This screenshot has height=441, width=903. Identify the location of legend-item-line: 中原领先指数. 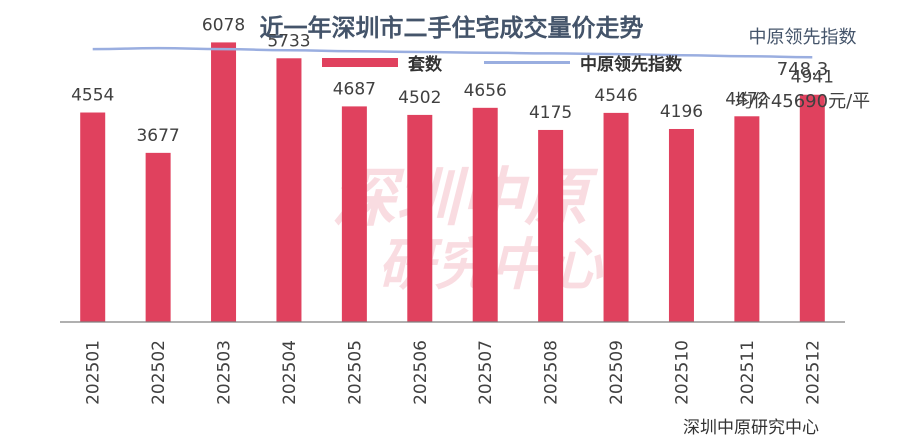
(583, 62).